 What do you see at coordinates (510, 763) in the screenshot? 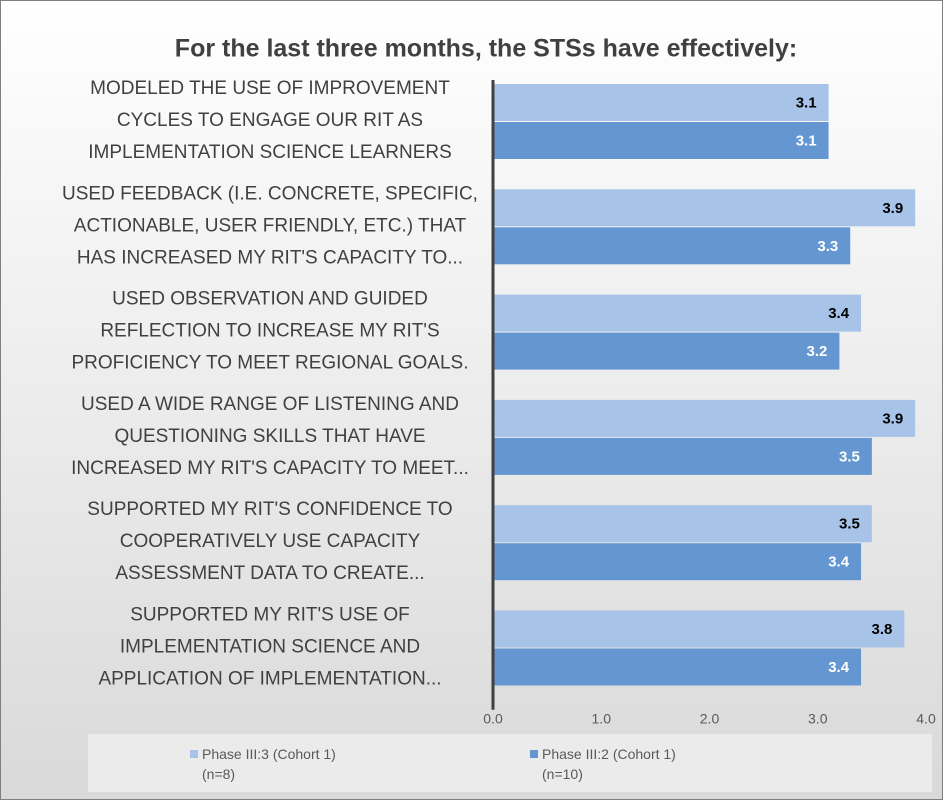
I see `legend-box` at bounding box center [510, 763].